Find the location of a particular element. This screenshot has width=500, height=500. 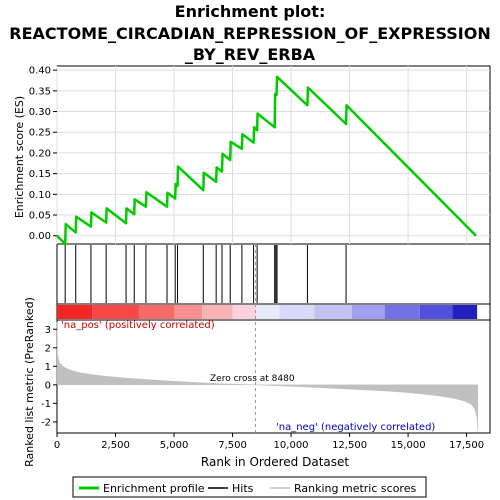

negative-correlation-label: 'na_neg' (negatively correlated) is located at coordinates (355, 427).